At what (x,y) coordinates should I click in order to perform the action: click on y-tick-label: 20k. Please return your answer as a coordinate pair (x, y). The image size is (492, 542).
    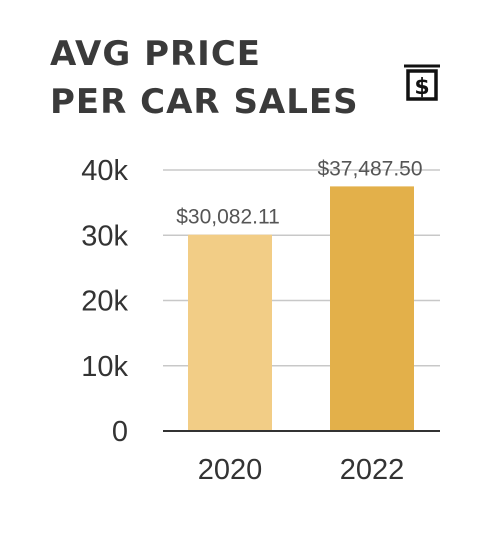
    Looking at the image, I should click on (104, 302).